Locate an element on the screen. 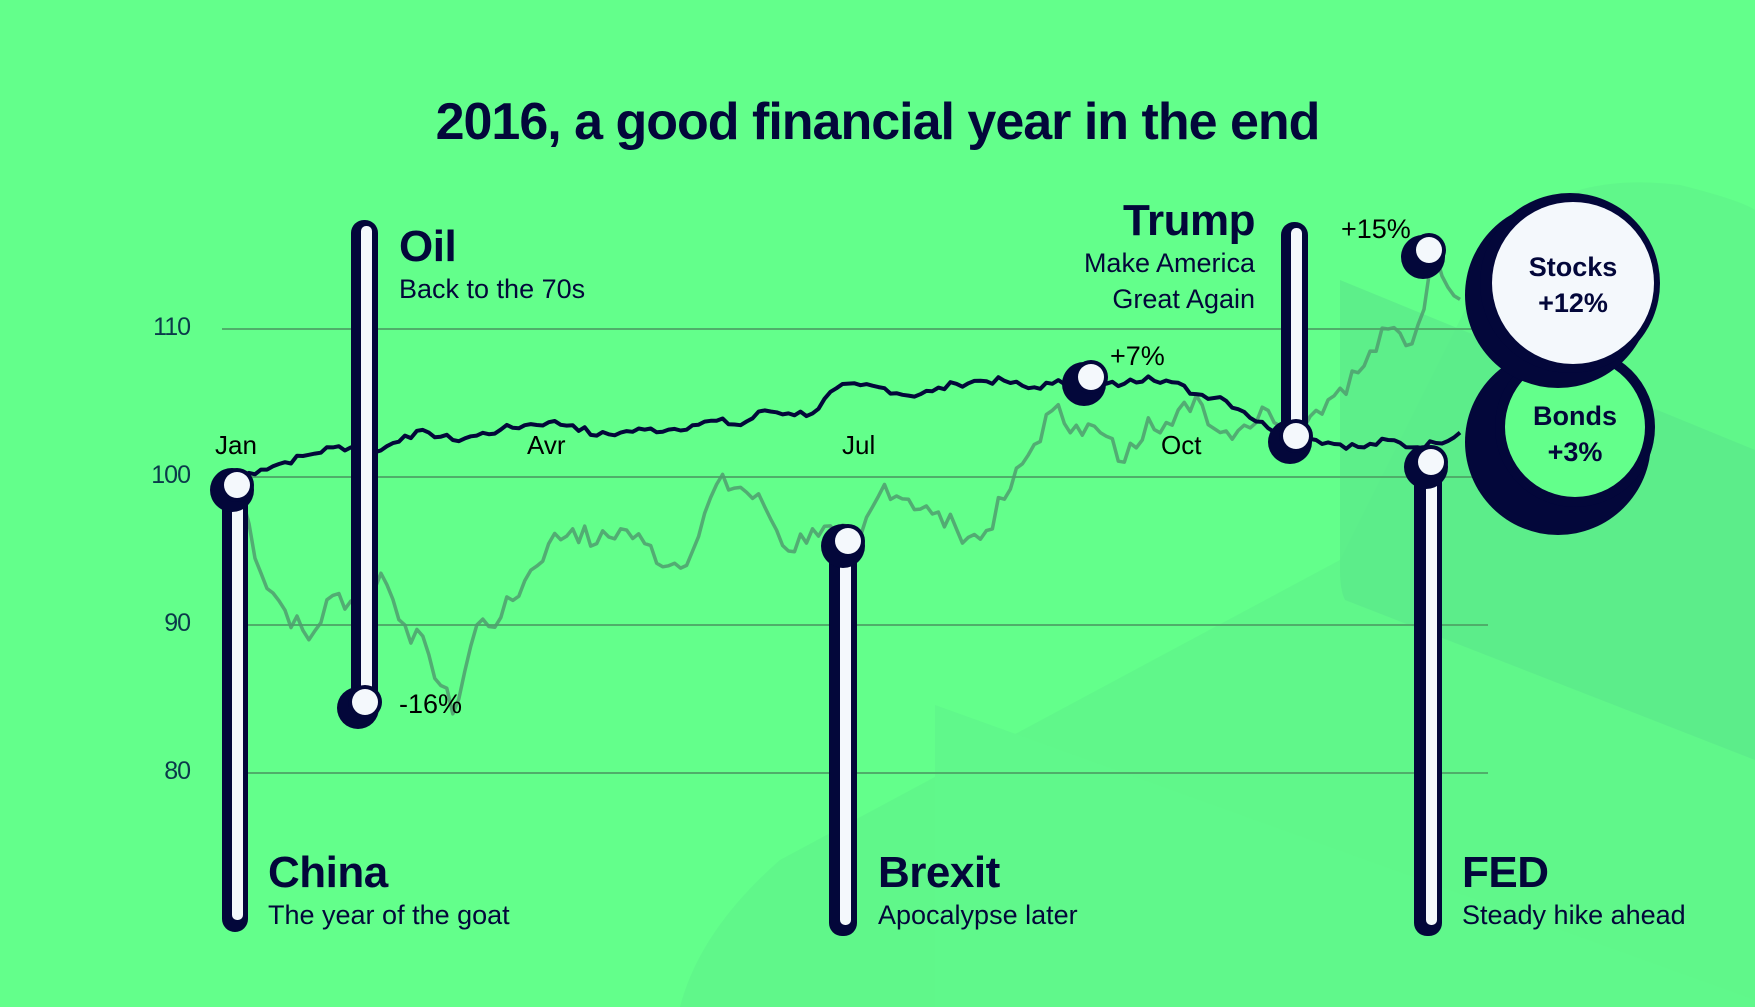 Image resolution: width=1755 pixels, height=1007 pixels. event-brexit-title: Brexit is located at coordinates (939, 872).